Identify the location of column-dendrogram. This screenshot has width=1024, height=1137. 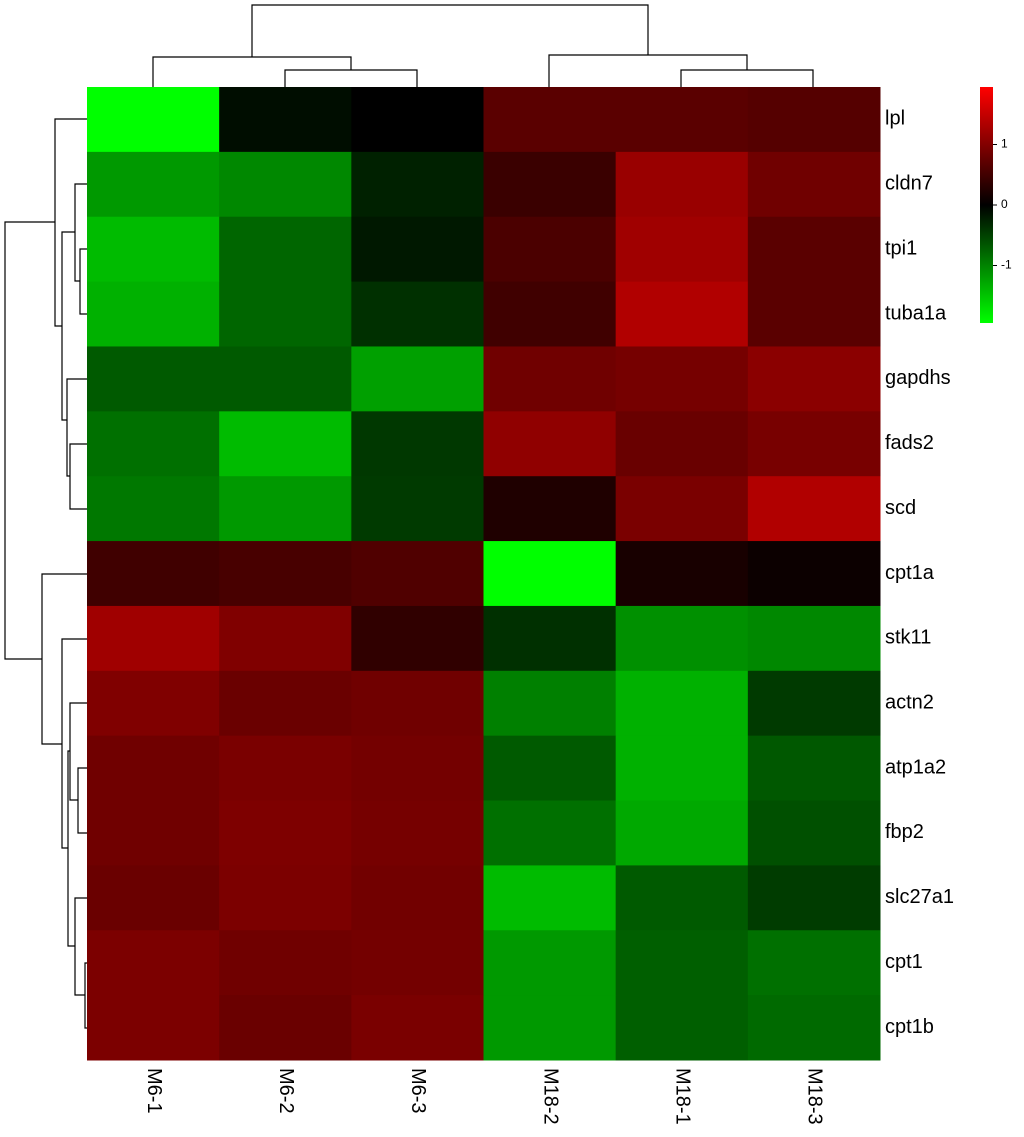
(483, 45).